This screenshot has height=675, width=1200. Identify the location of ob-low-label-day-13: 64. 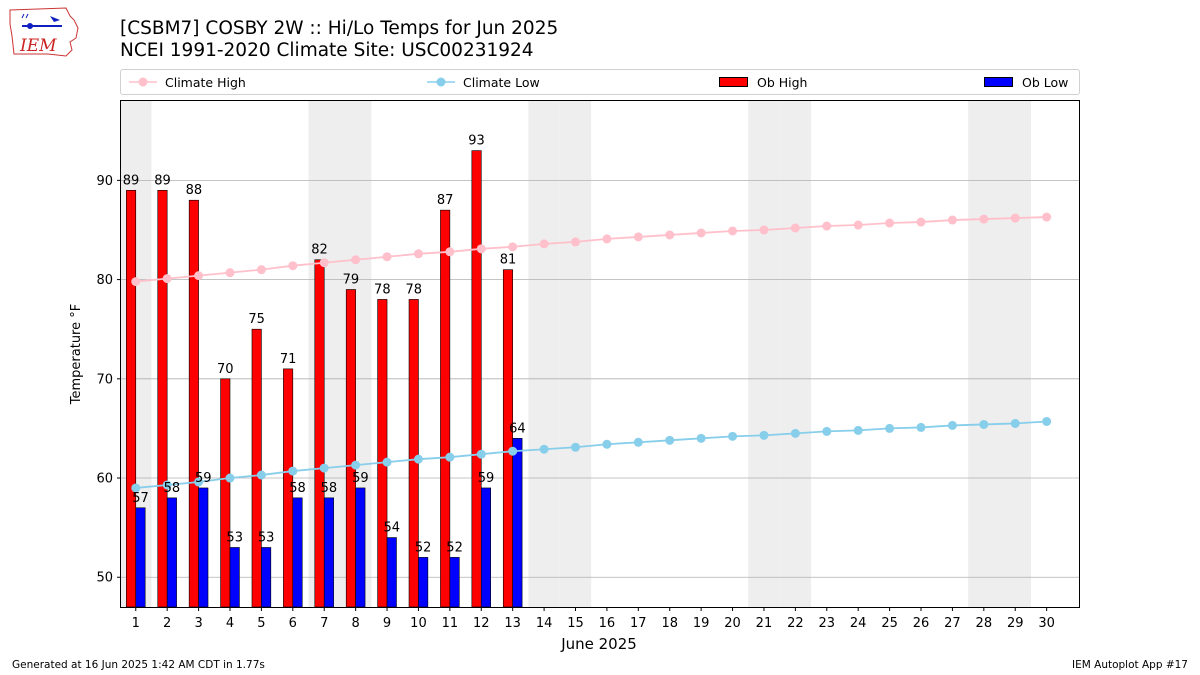
(517, 428).